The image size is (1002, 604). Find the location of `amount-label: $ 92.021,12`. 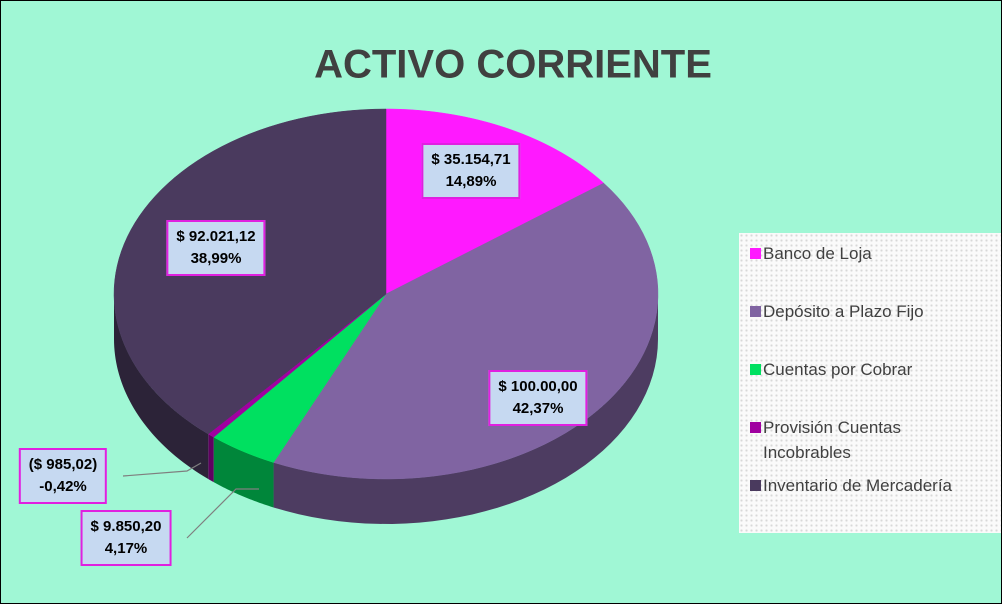

amount-label: $ 92.021,12 is located at coordinates (216, 236).